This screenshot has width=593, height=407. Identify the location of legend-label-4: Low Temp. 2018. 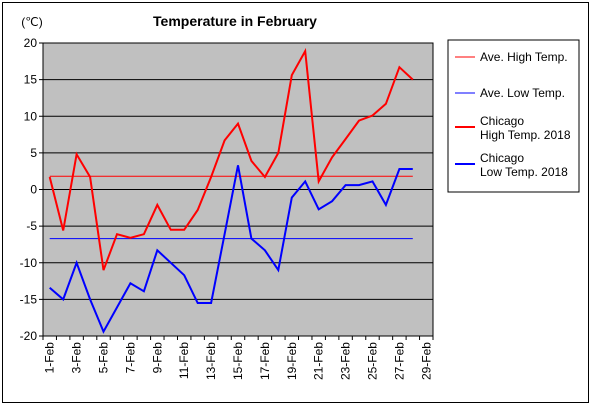
(524, 172).